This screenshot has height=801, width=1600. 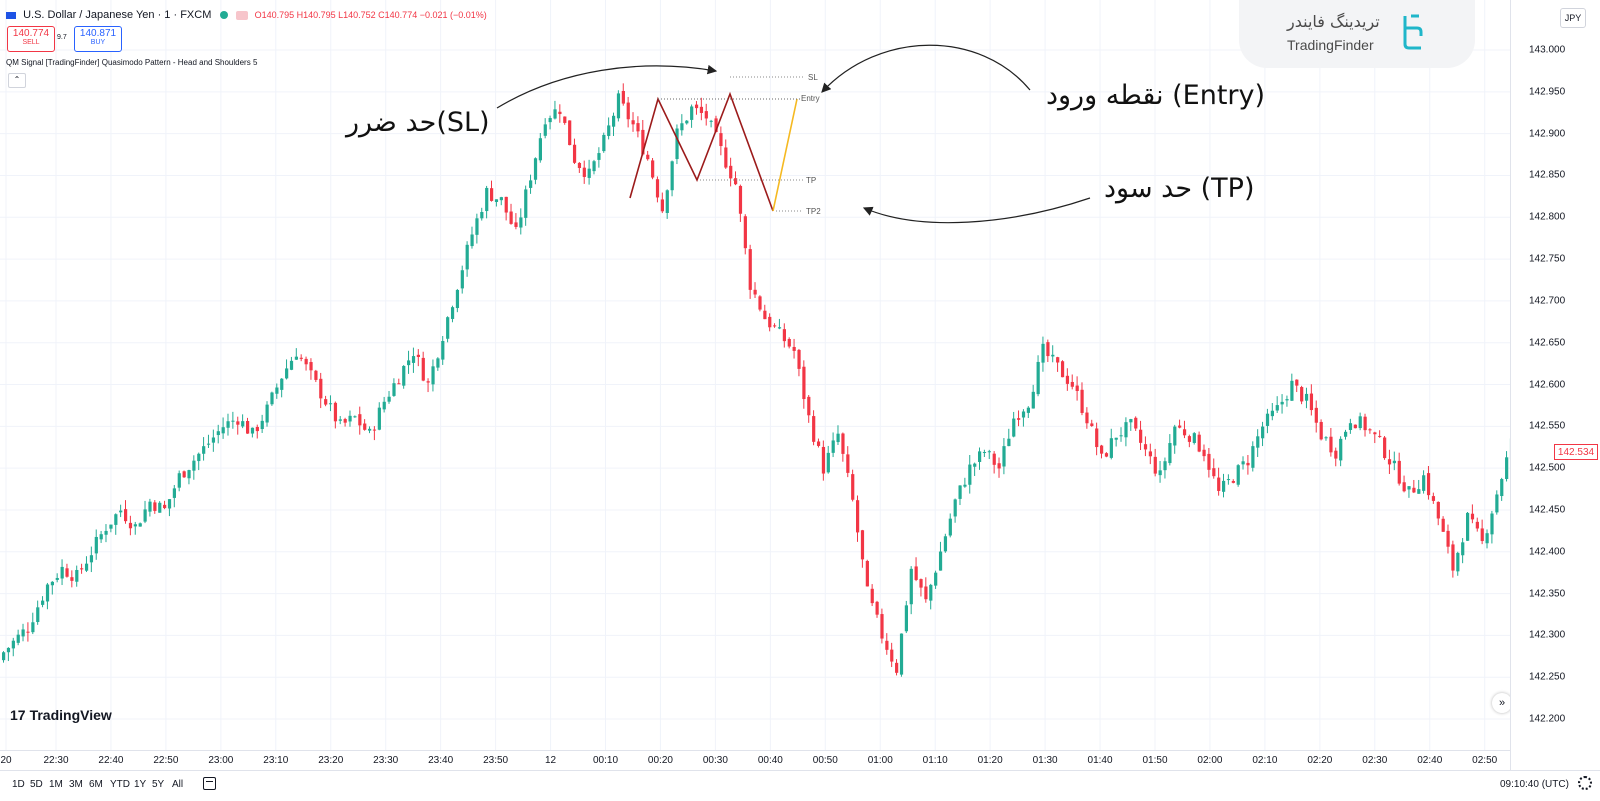 I want to click on tp-annotation: حد سود (TP), so click(x=1179, y=188).